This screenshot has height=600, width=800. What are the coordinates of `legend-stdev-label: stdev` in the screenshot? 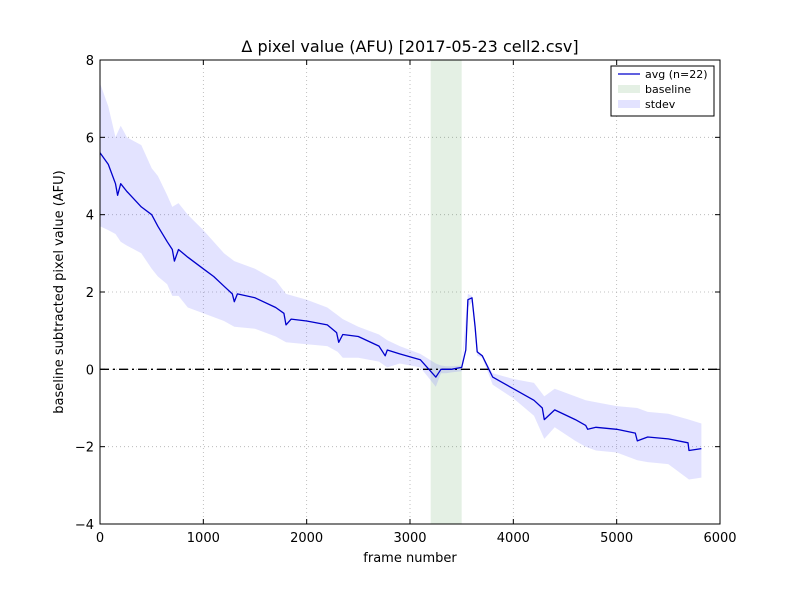 It's located at (660, 104).